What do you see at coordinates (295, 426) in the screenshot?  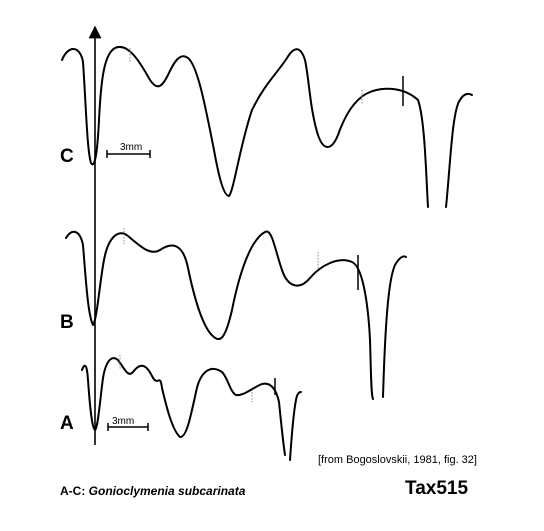 I see `suture-a-lobe` at bounding box center [295, 426].